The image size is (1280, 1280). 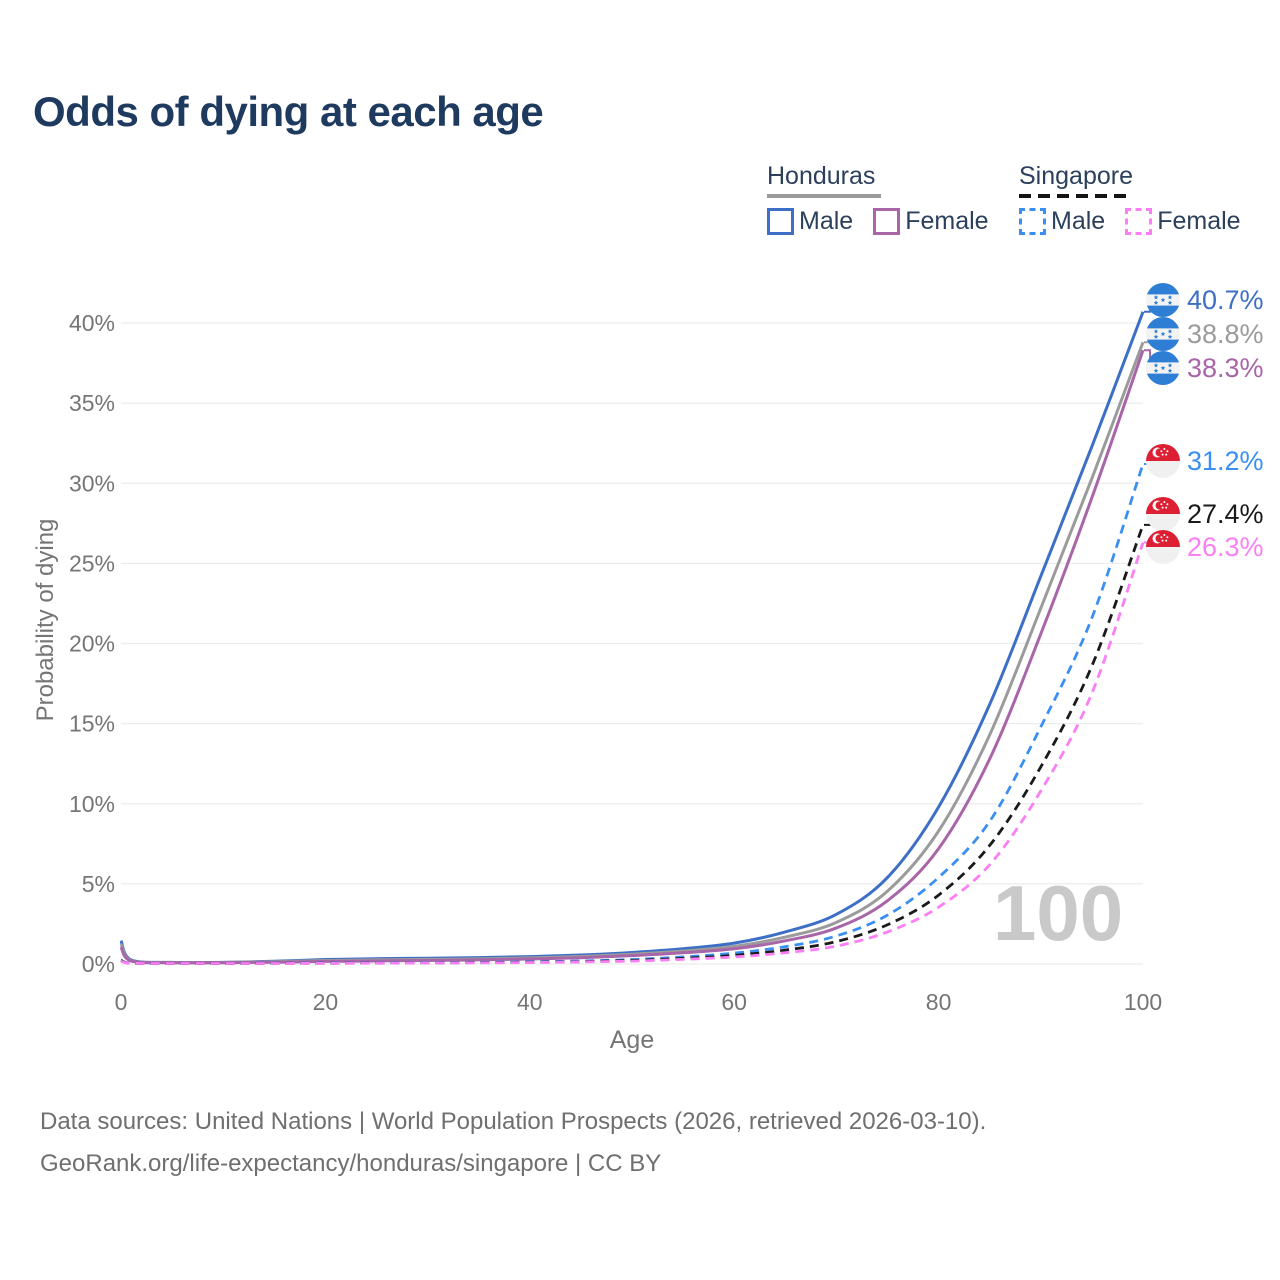 What do you see at coordinates (878, 199) in the screenshot?
I see `legend-group-honduras: Honduras Male Female` at bounding box center [878, 199].